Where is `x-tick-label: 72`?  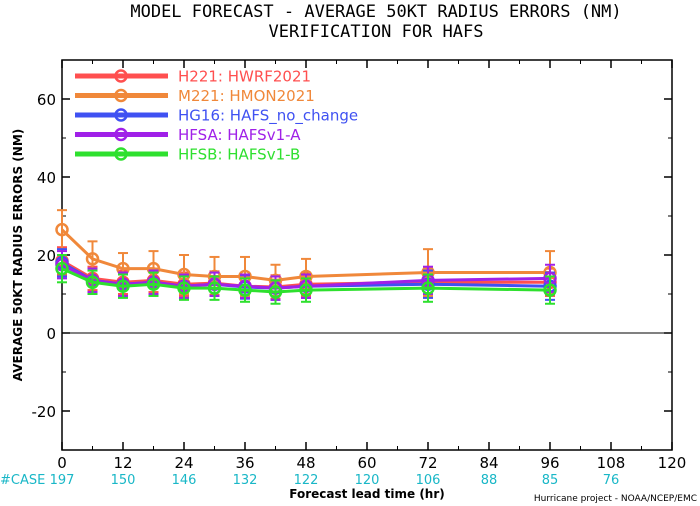 x-tick-label: 72 is located at coordinates (427, 463).